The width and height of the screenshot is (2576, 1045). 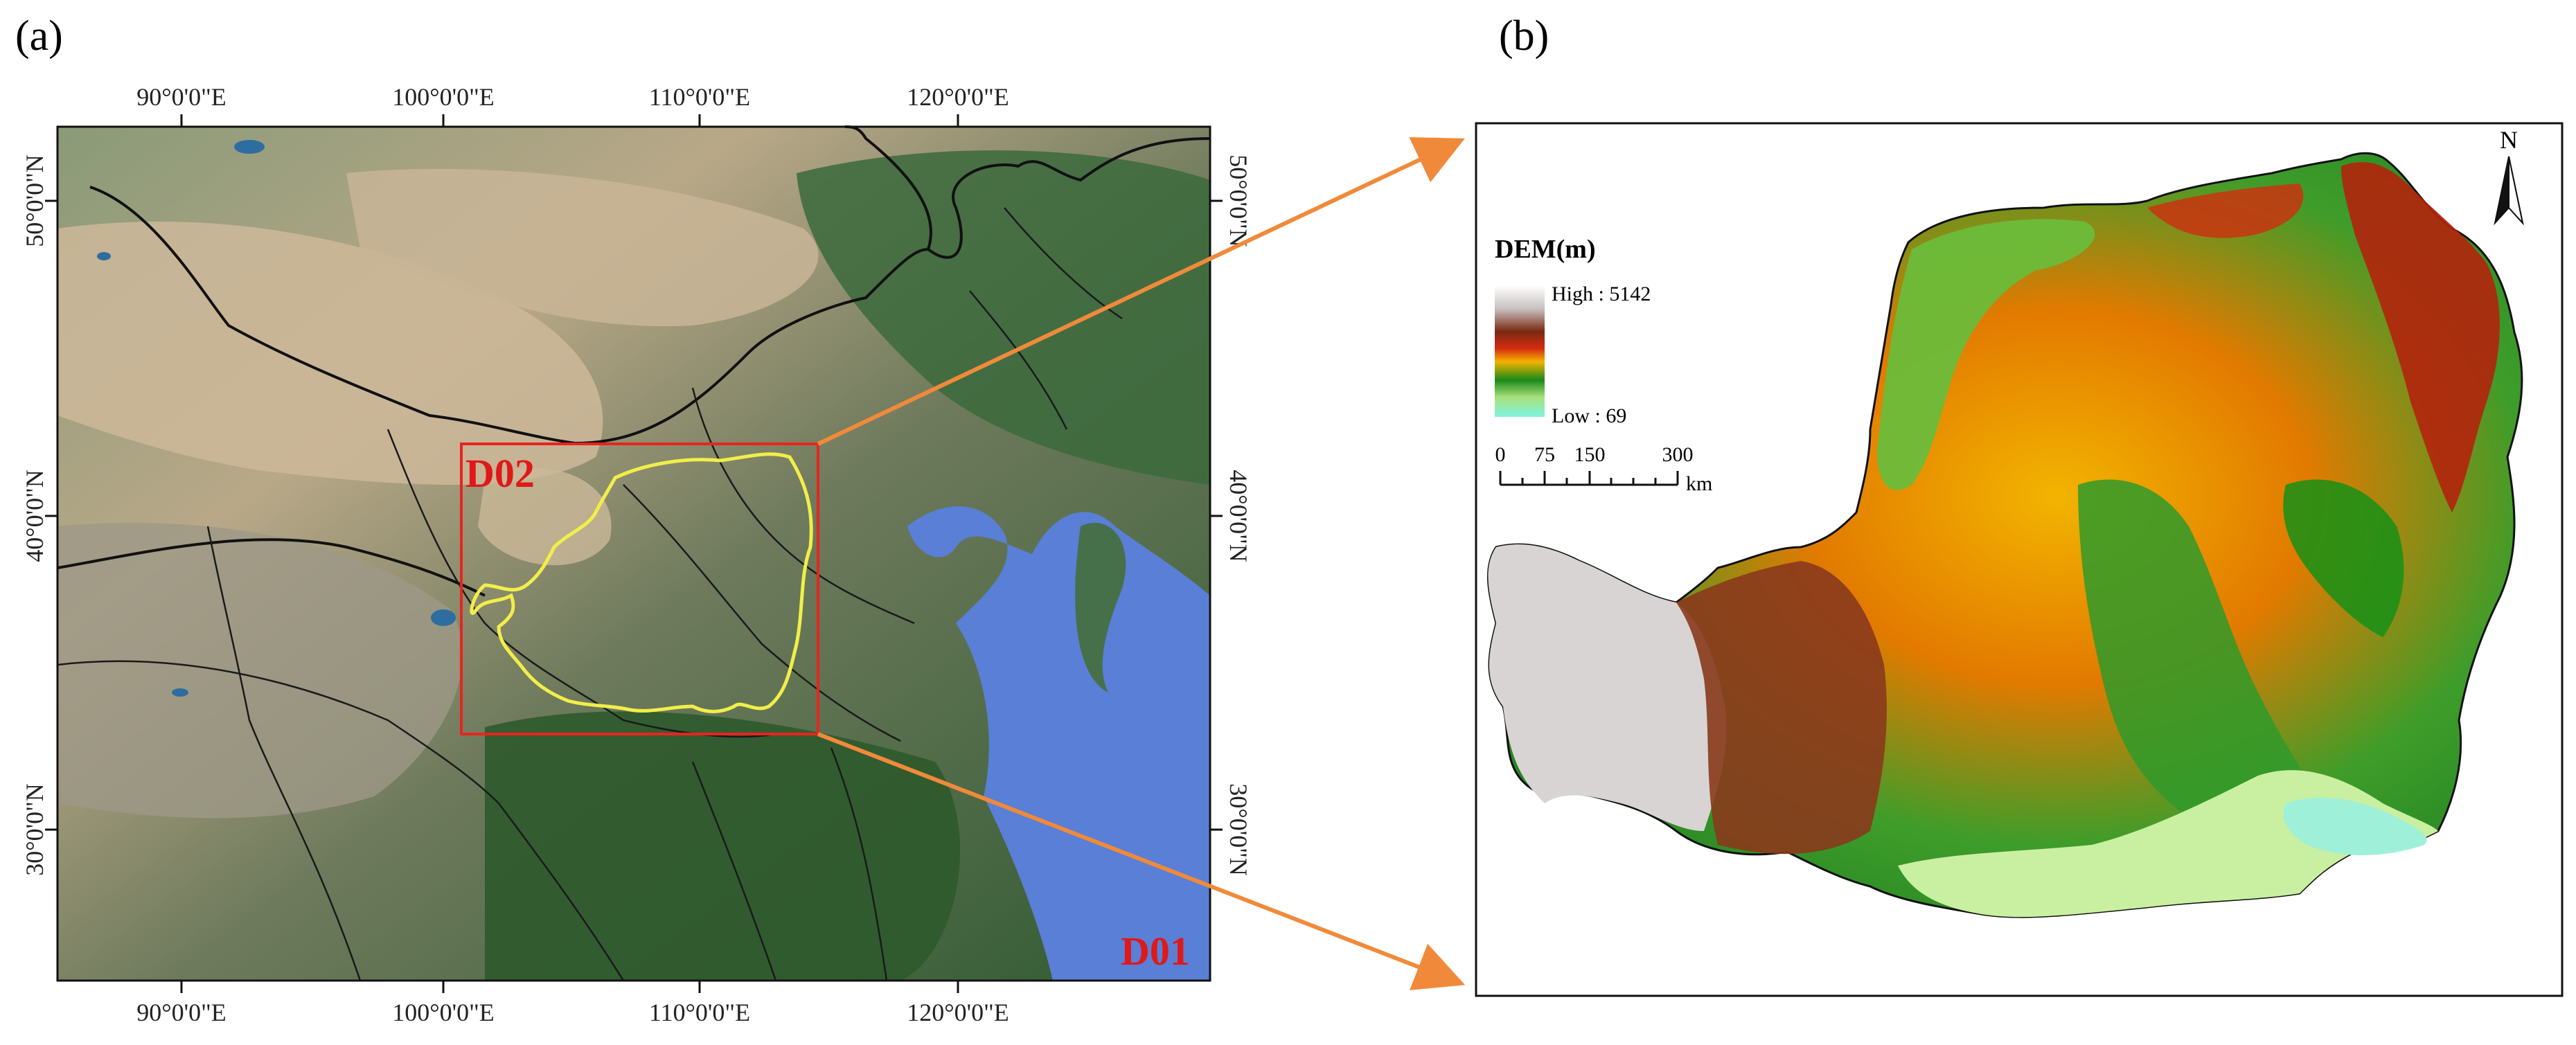 I want to click on domain-d02-box, so click(x=639, y=589).